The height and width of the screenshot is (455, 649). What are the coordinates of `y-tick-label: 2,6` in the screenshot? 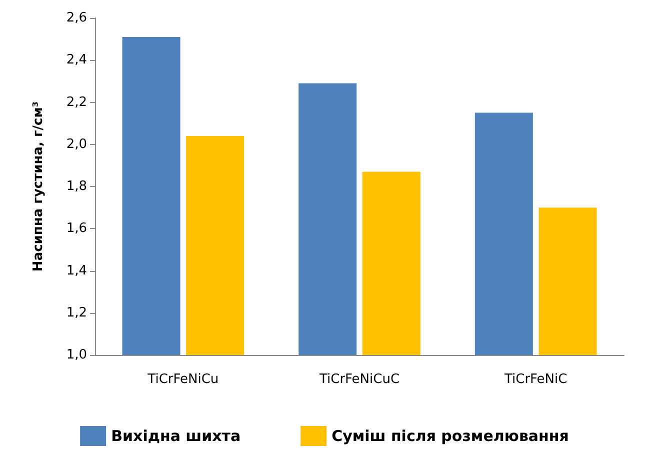 It's located at (76, 18).